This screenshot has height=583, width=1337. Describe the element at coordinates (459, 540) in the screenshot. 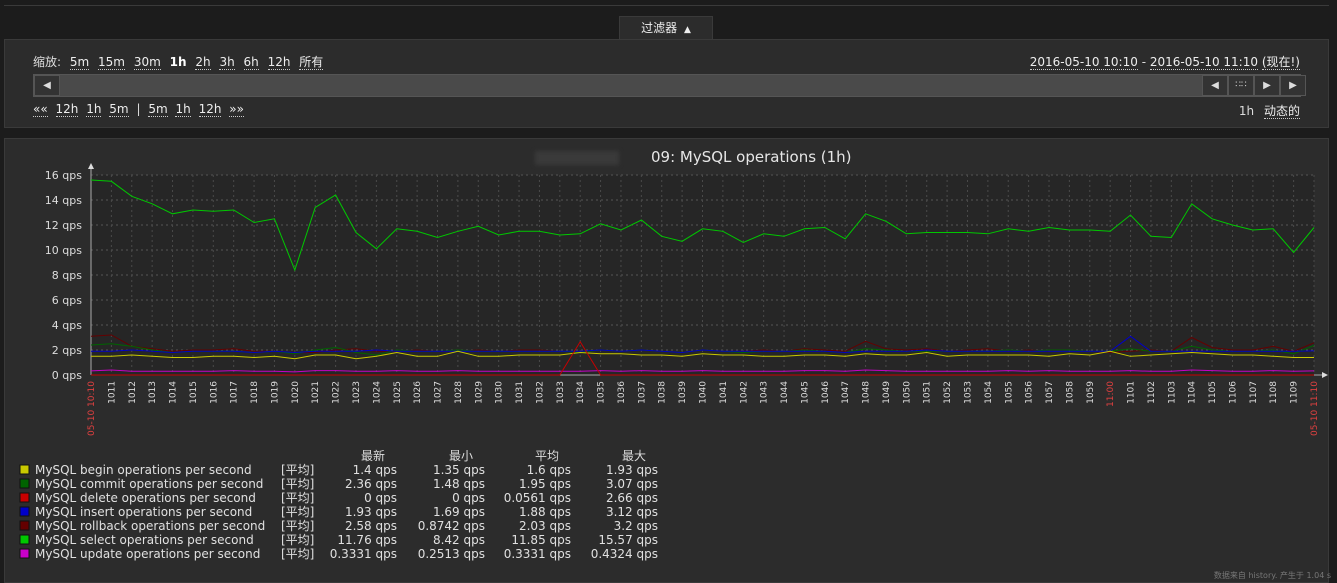

I see `legend-value: 8.42 qps` at that location.